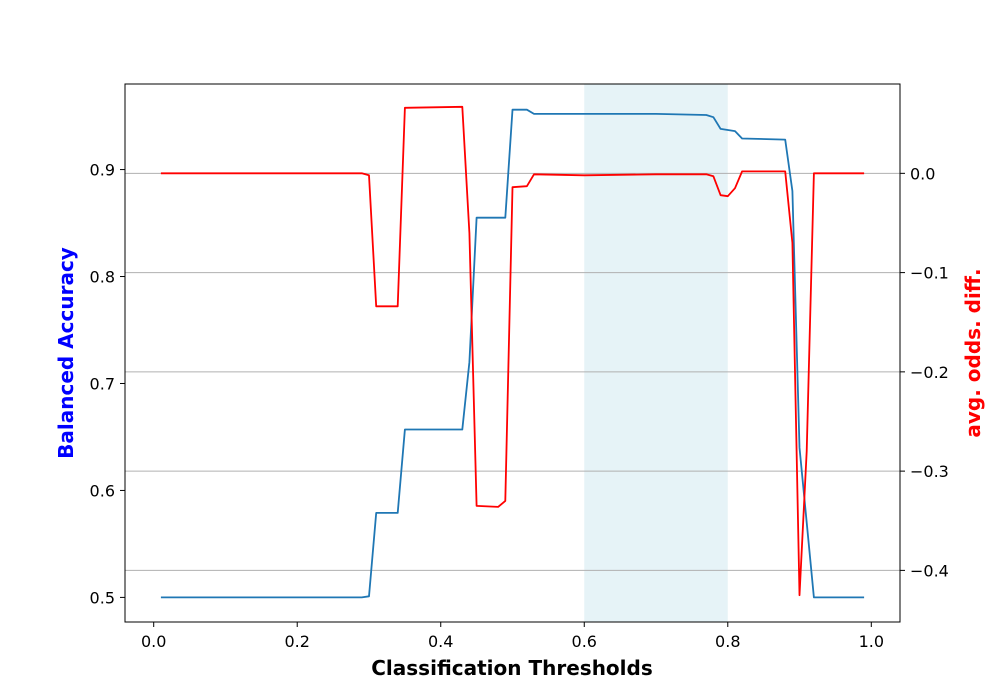  What do you see at coordinates (102, 490) in the screenshot?
I see `y-left-tick-label: 0.6` at bounding box center [102, 490].